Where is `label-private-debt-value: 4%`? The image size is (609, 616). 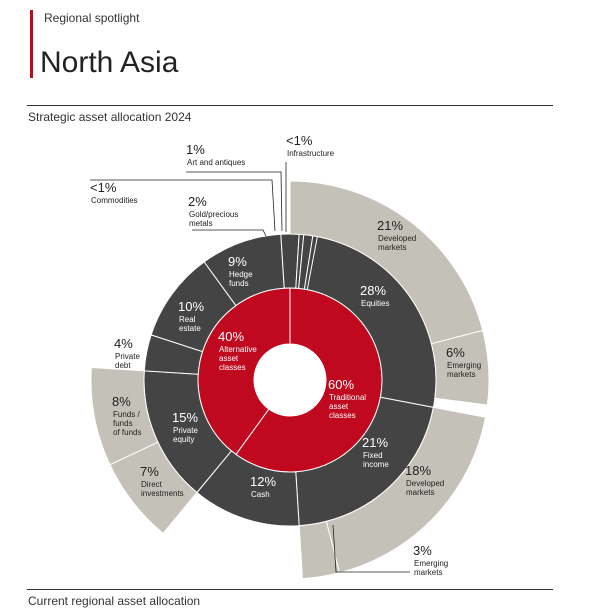
label-private-debt-value: 4% is located at coordinates (123, 343).